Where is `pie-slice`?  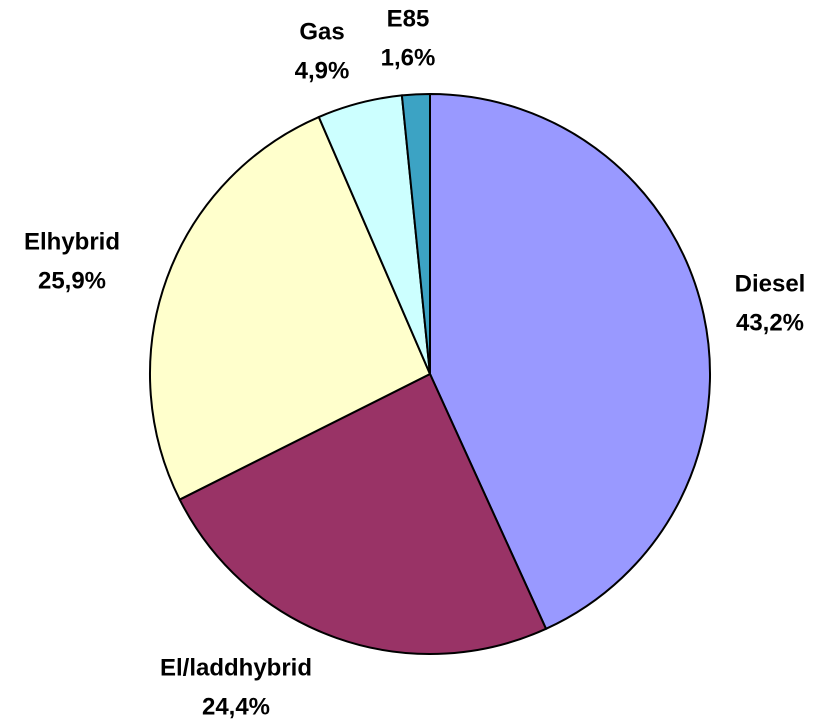 pie-slice is located at coordinates (415, 233).